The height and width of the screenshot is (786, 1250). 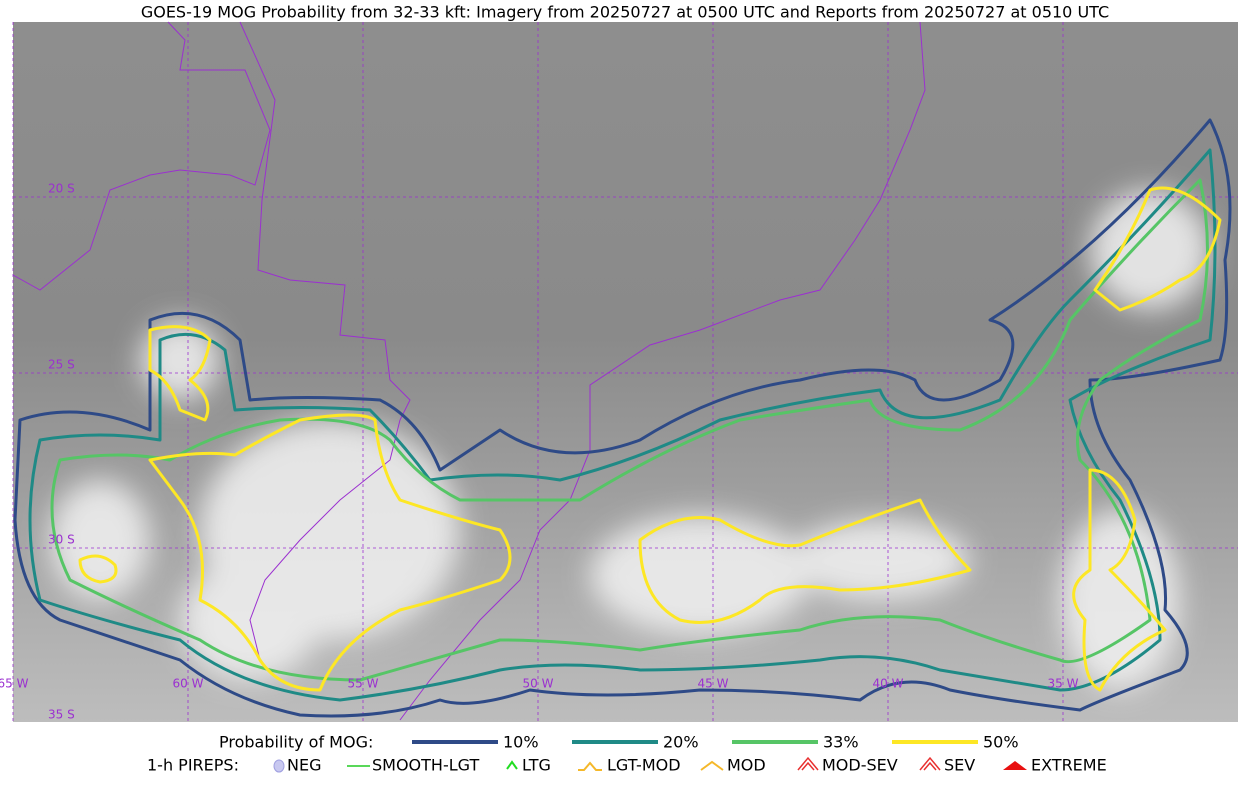 I want to click on lon-label: 55 W, so click(x=363, y=684).